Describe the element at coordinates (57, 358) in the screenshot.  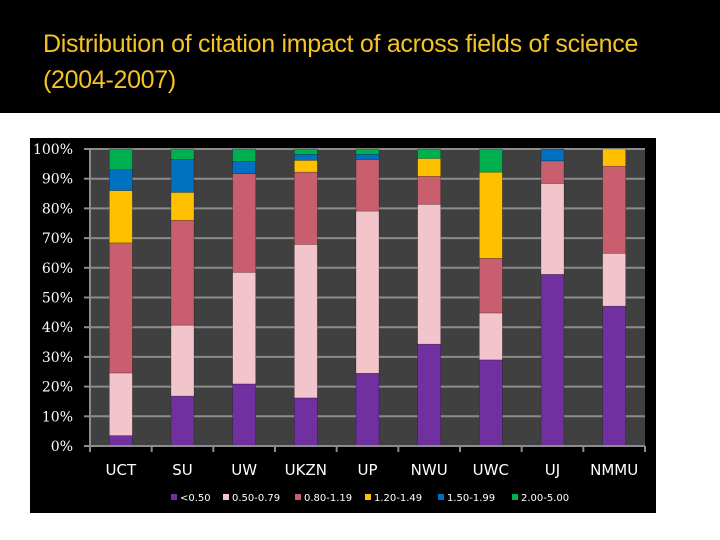
I see `y-tick-label: 30%` at that location.